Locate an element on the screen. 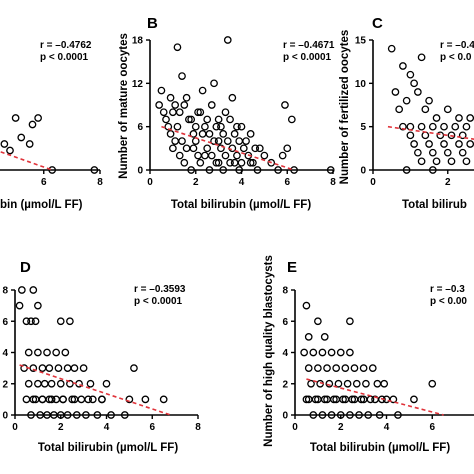  panel-b-stat-r: r = –0.4671 is located at coordinates (309, 45).